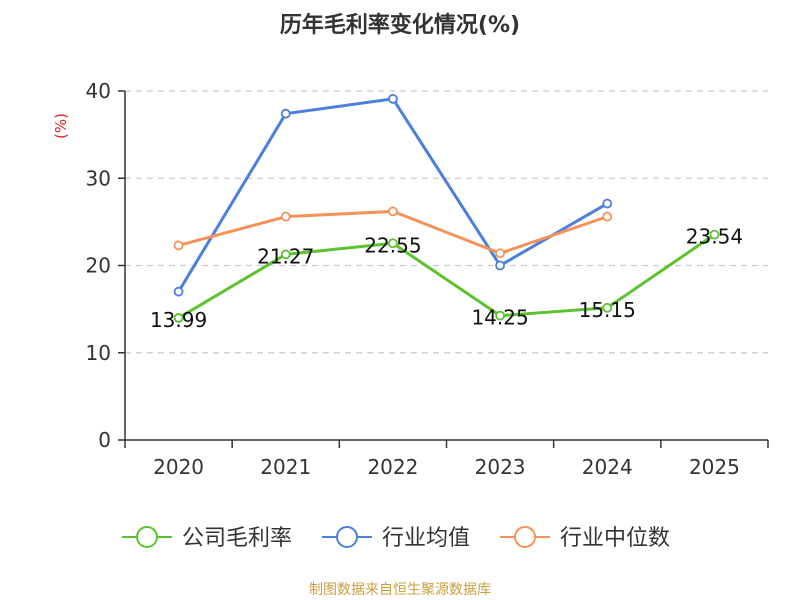 Image resolution: width=800 pixels, height=600 pixels. What do you see at coordinates (98, 178) in the screenshot?
I see `y-tick-label: 30` at bounding box center [98, 178].